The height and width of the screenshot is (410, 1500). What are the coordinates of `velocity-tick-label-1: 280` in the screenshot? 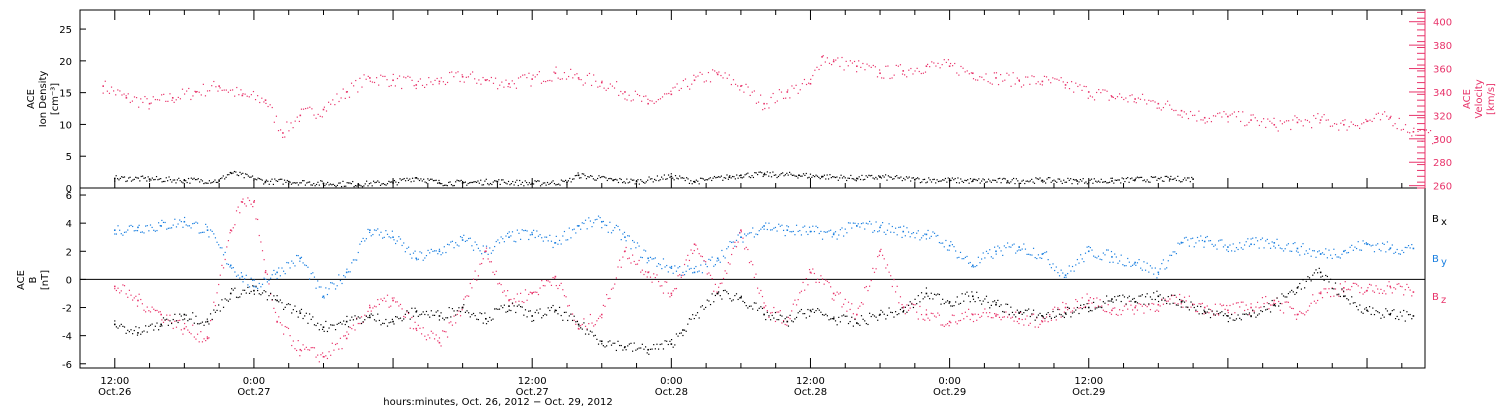 It's located at (1442, 163).